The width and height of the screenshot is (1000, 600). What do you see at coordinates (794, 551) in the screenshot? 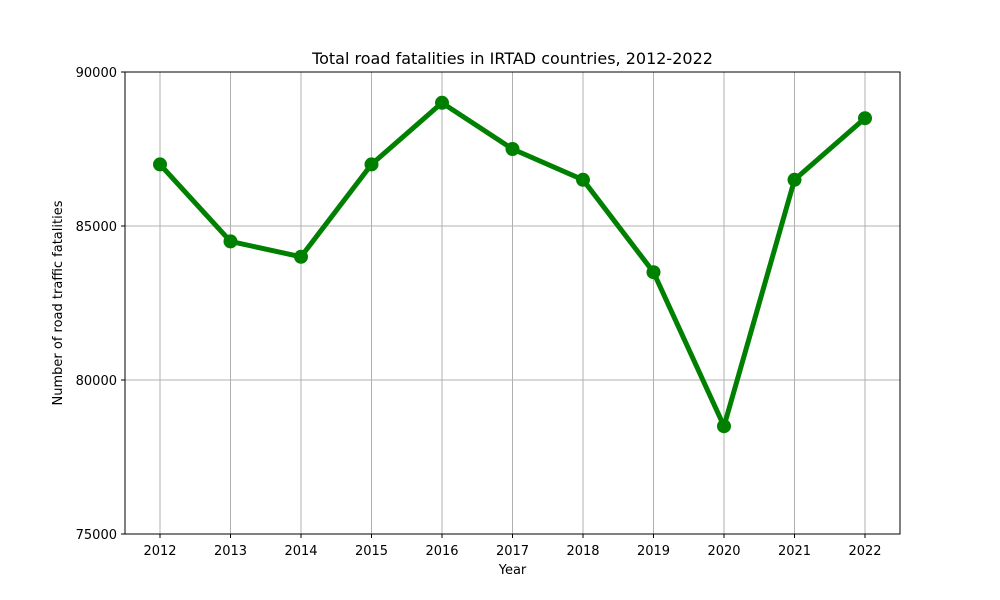
I see `x-tick-label: 2021` at bounding box center [794, 551].